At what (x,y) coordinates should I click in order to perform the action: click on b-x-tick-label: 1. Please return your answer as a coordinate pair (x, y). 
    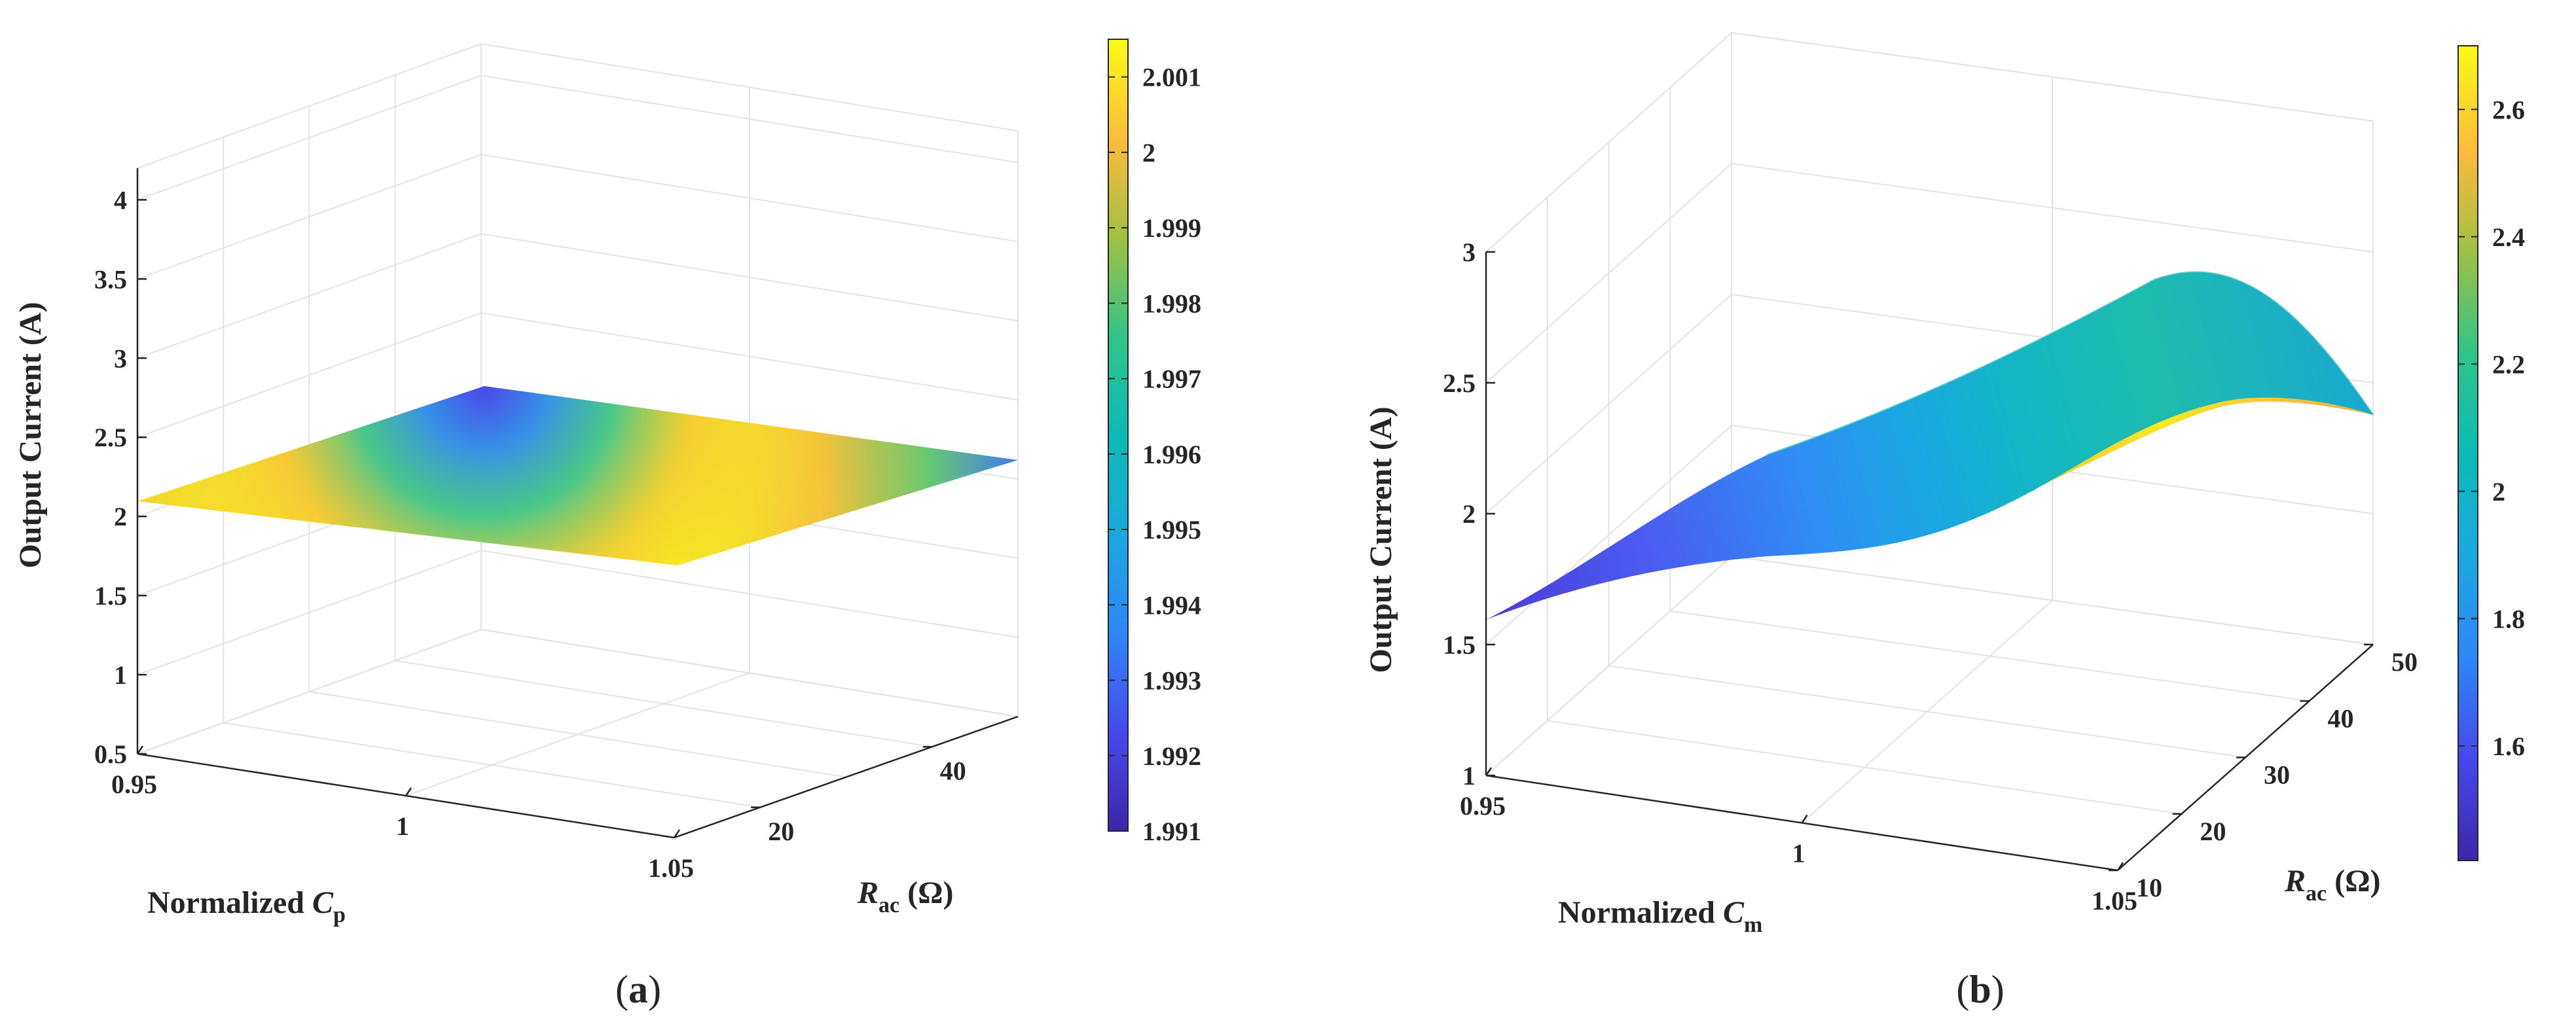
    Looking at the image, I should click on (1798, 853).